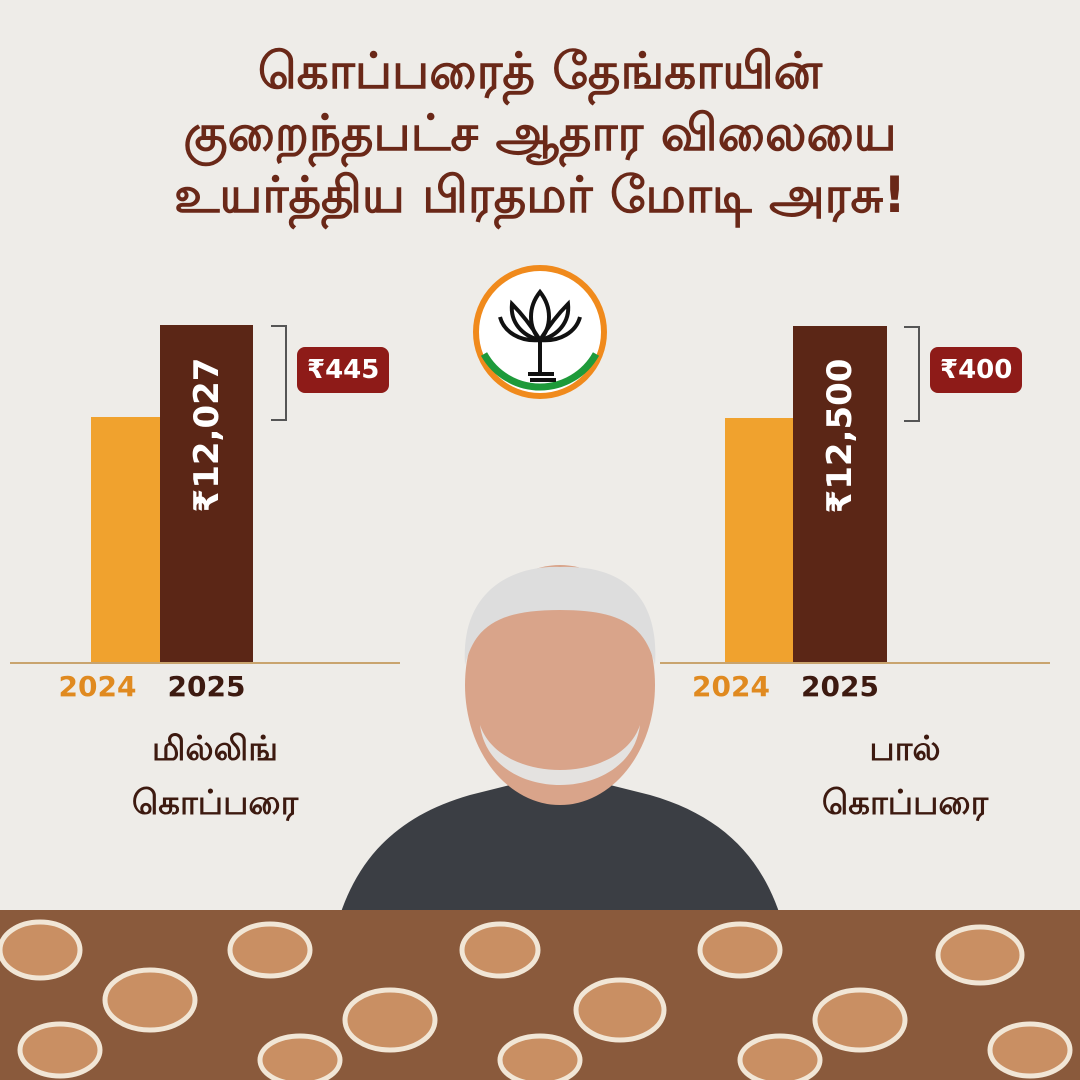  Describe the element at coordinates (540, 71) in the screenshot. I see `title-line: கொப்பரைத் தேங்காயின்` at that location.